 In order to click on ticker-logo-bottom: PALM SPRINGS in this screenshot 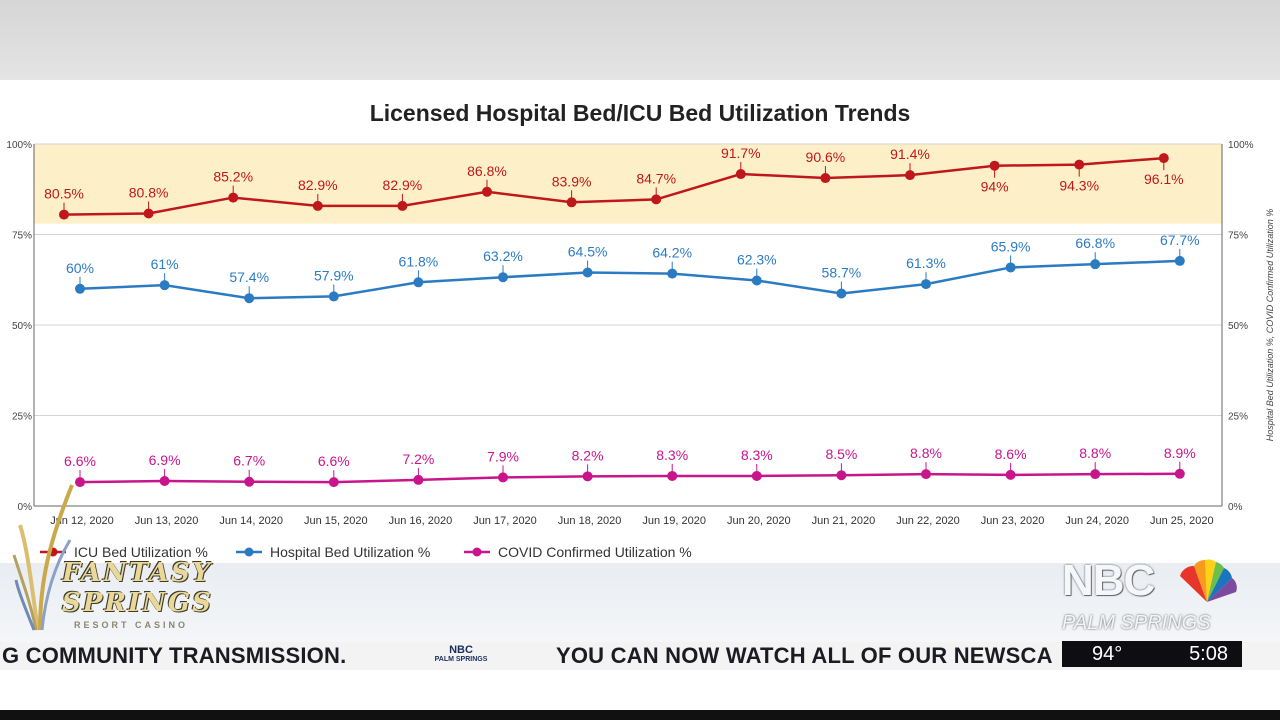, I will do `click(461, 659)`.